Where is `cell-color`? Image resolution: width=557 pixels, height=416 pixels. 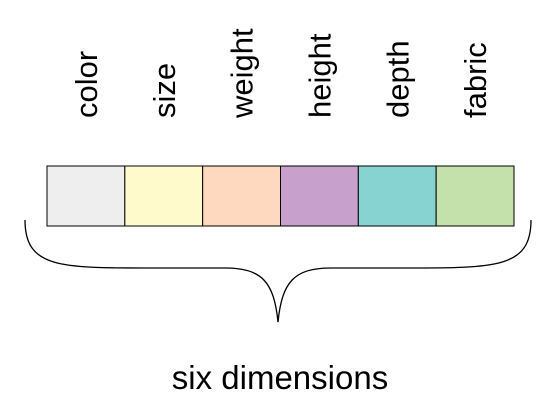
cell-color is located at coordinates (86, 196).